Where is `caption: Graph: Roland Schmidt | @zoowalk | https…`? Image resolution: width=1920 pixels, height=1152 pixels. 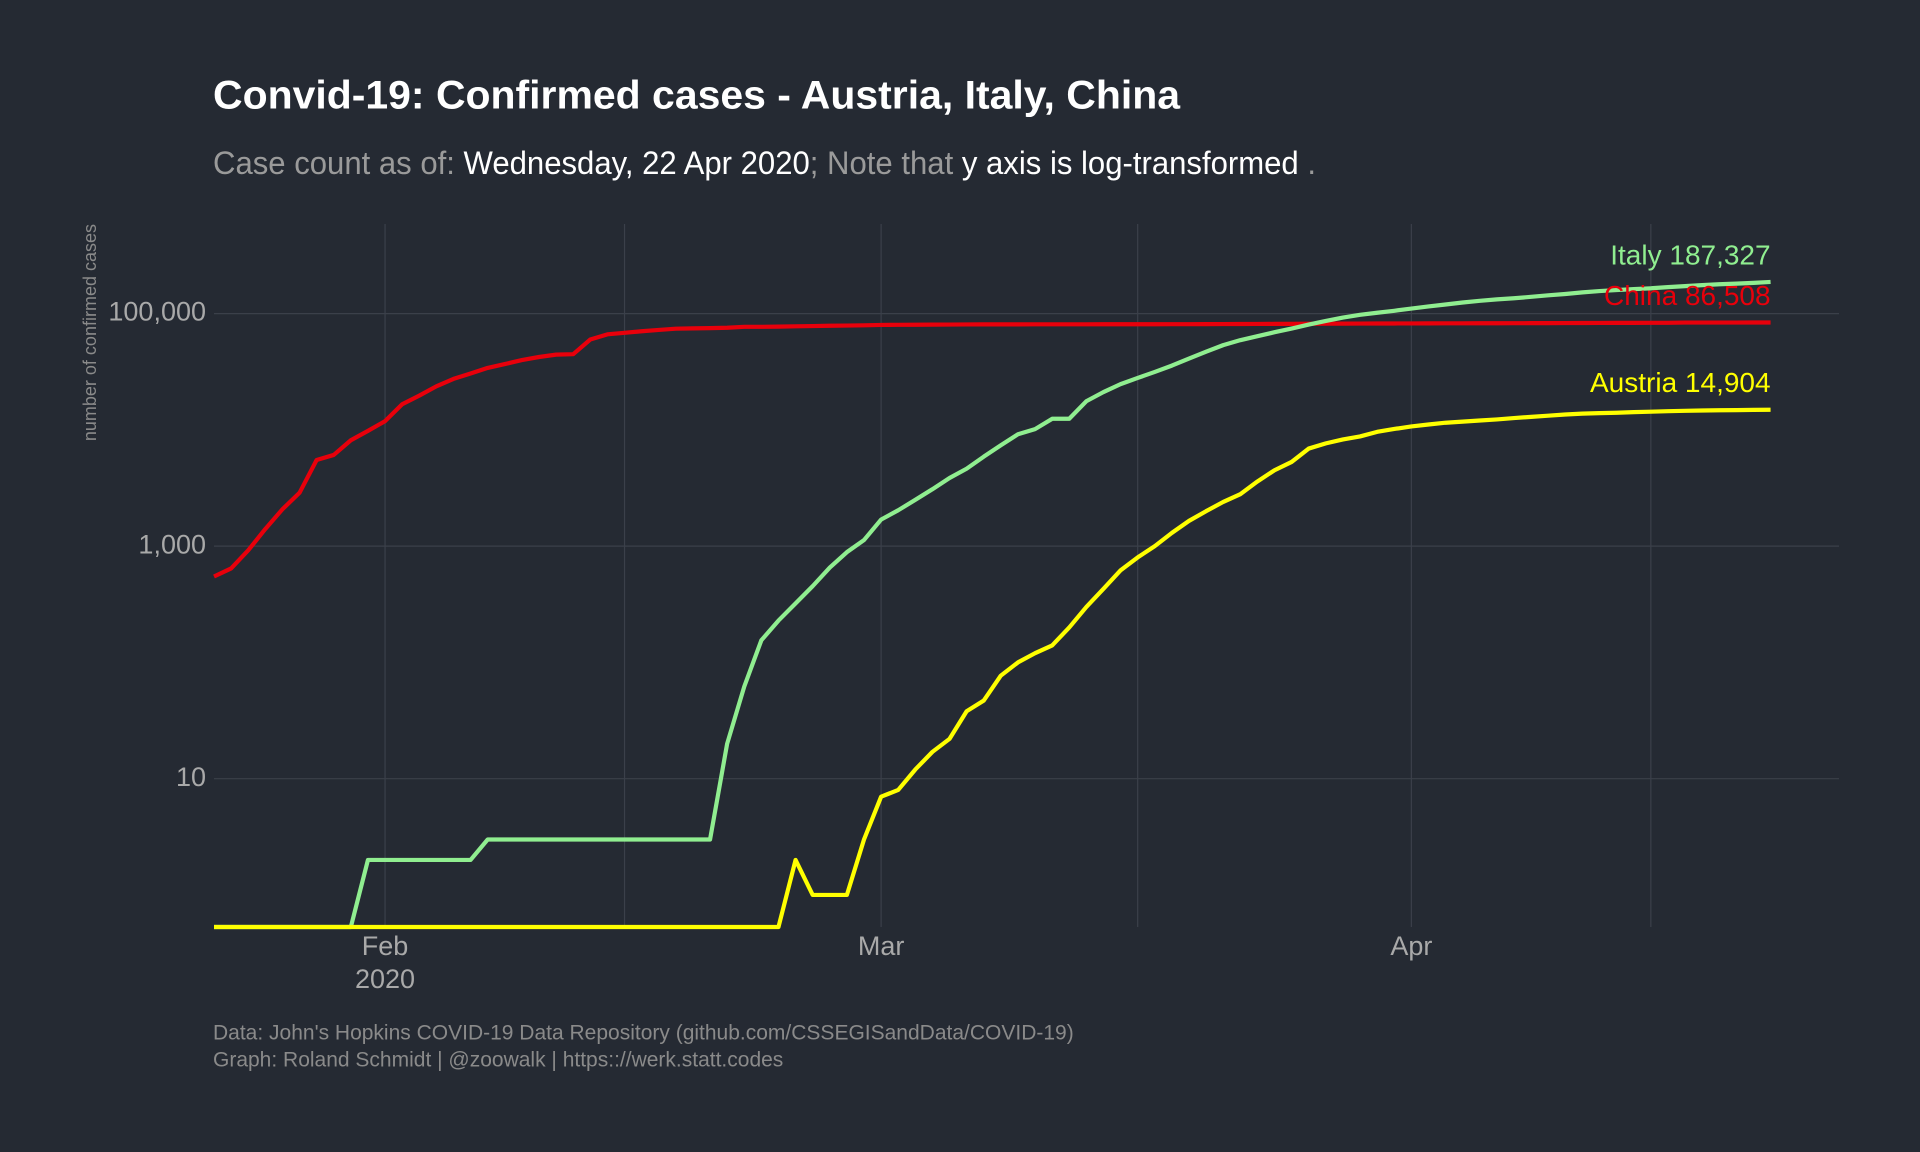 caption: Graph: Roland Schmidt | @zoowalk | https… is located at coordinates (498, 1060).